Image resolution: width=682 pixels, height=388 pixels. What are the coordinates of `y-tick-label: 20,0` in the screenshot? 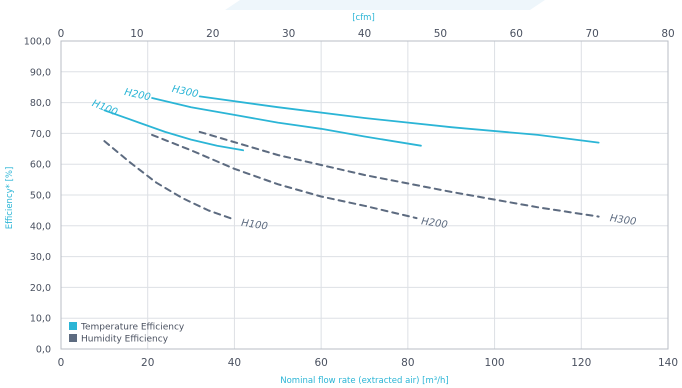 It's located at (40, 288).